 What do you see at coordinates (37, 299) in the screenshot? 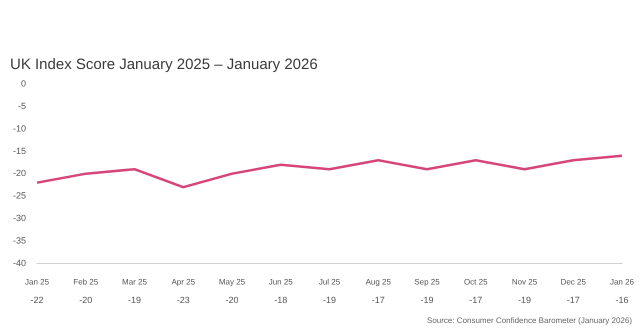
I see `data-label: -22` at bounding box center [37, 299].